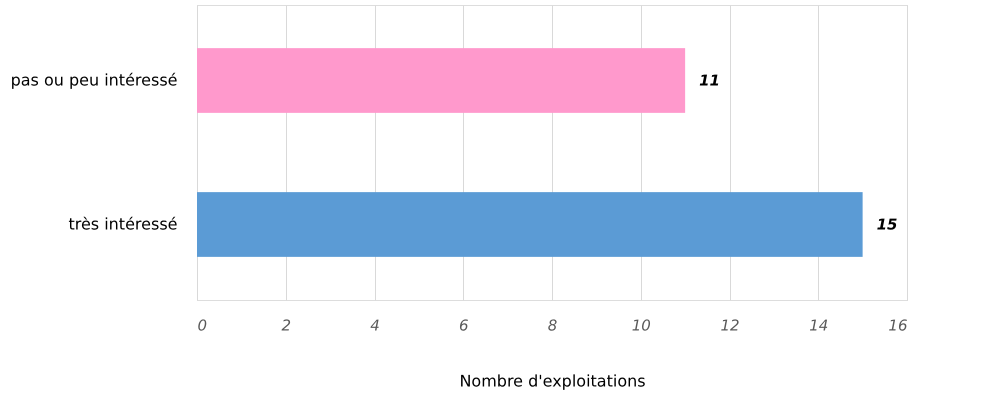 This screenshot has height=403, width=989. Describe the element at coordinates (898, 325) in the screenshot. I see `x-tick-label: 16` at that location.